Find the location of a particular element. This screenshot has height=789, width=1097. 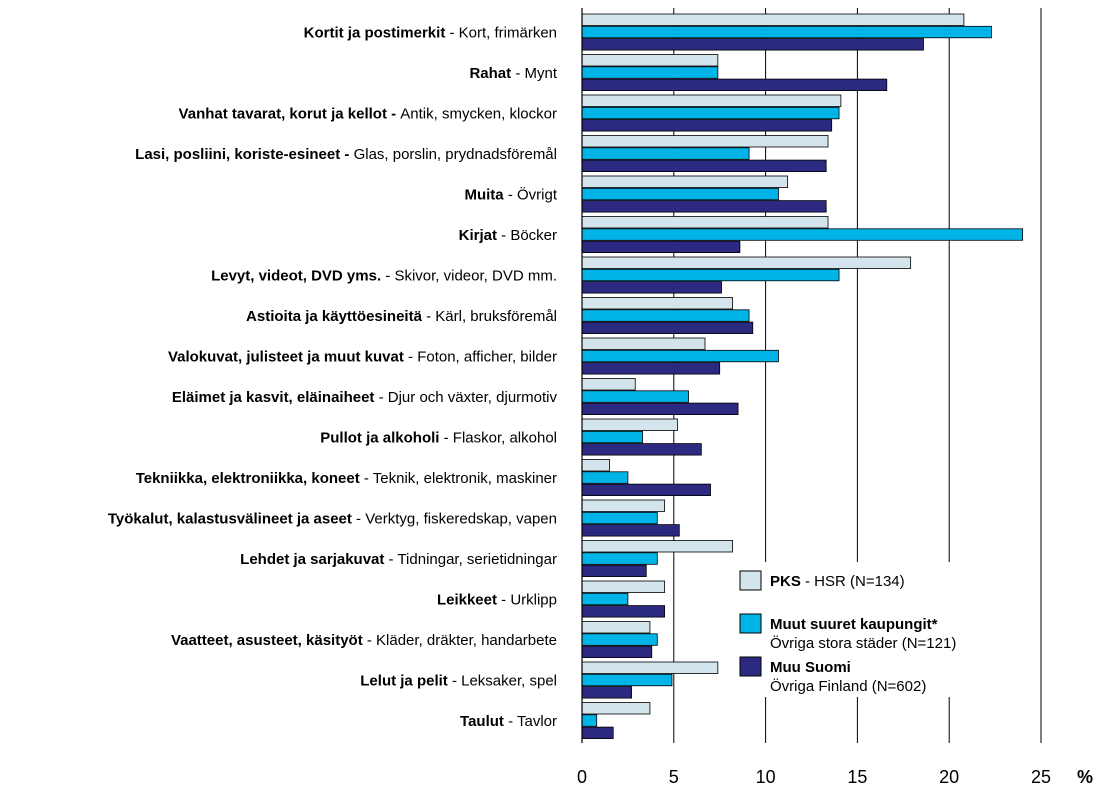

category-label-sv: - Kläder, dräkter, handarbete is located at coordinates (460, 640).